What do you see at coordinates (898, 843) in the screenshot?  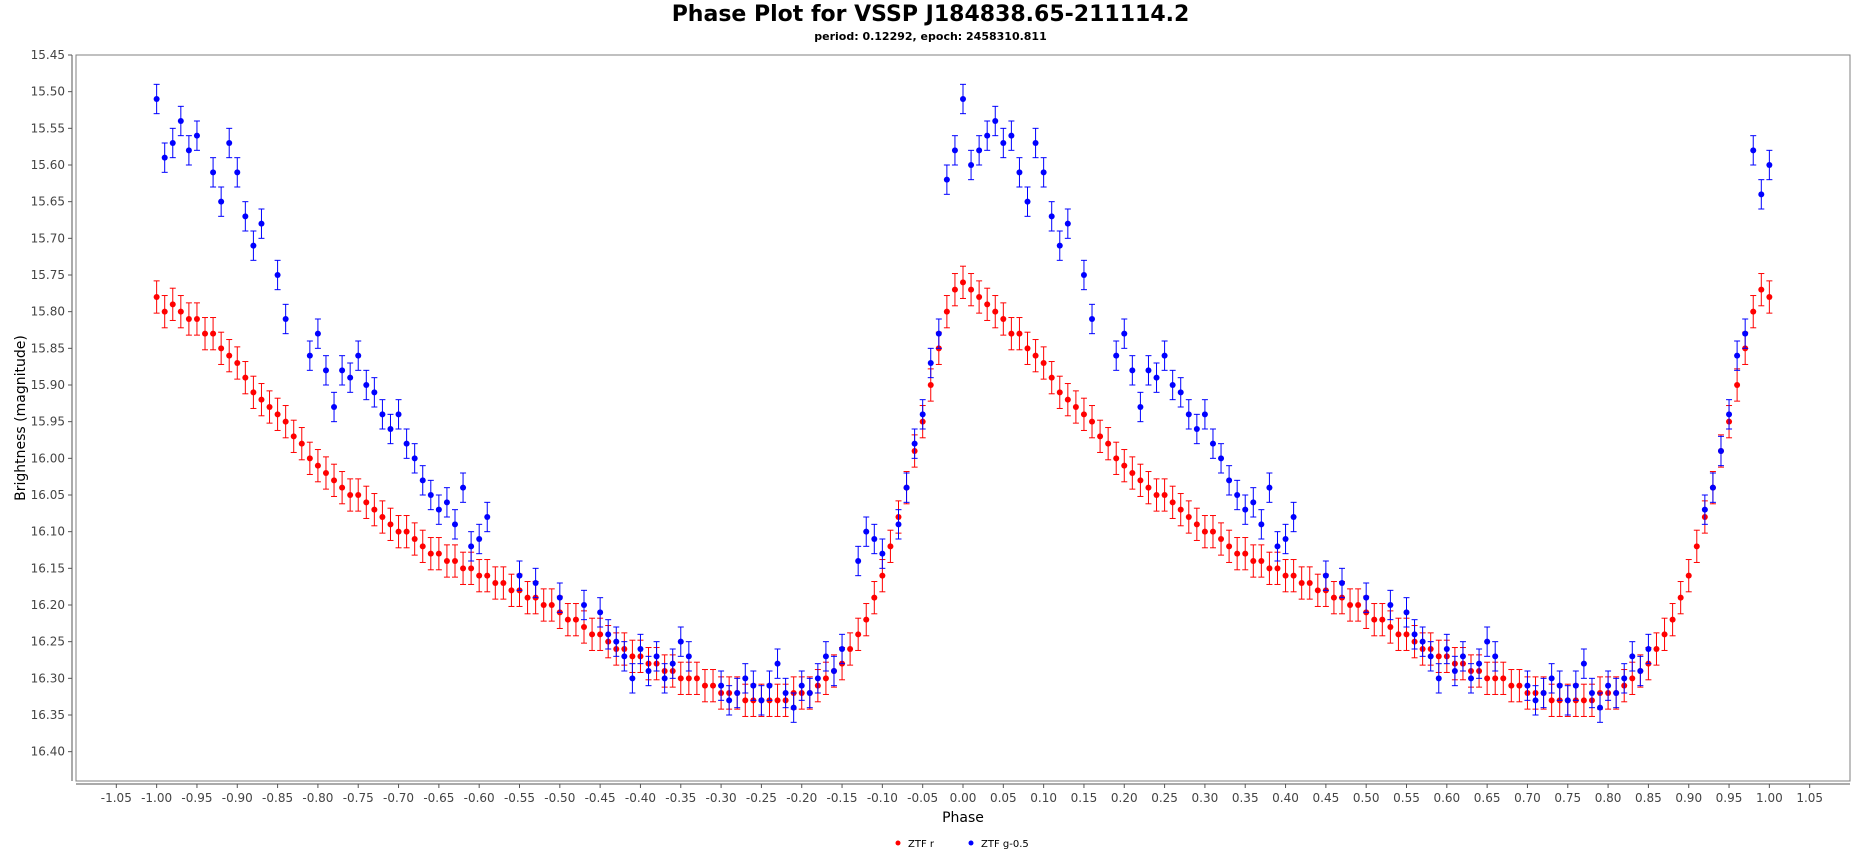 I see `legend-marker` at bounding box center [898, 843].